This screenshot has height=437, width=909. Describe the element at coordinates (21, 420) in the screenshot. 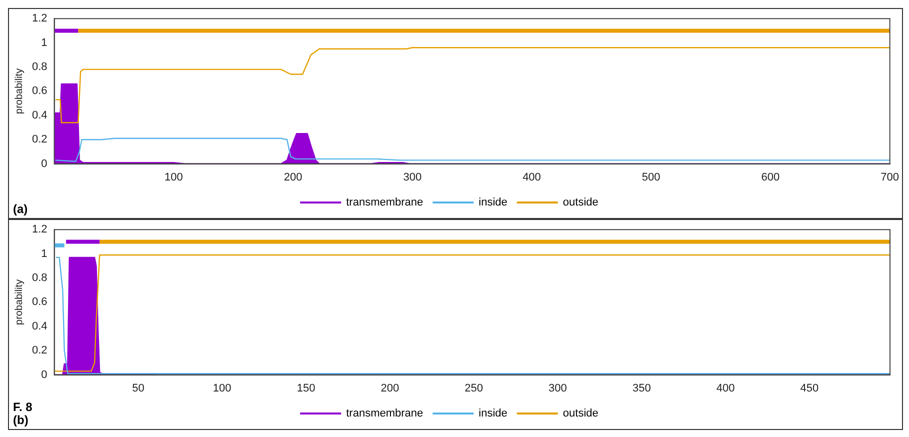

I see `text: (b)` at that location.